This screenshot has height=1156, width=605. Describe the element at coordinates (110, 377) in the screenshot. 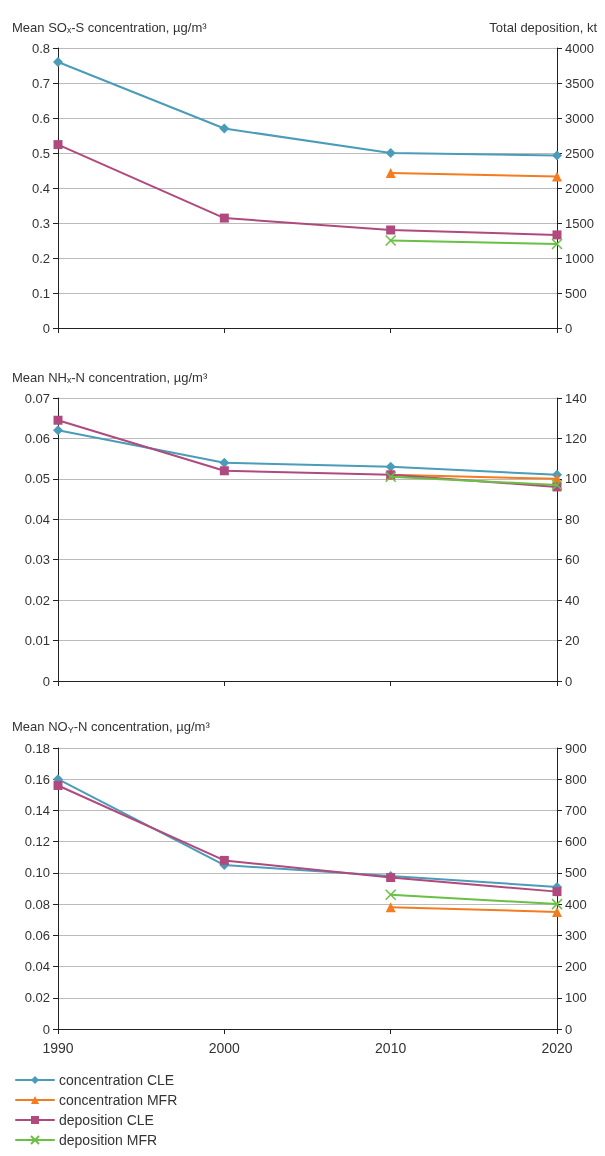

I see `y-axis-title: Mean NHₓ-N concentration, µg/m³` at that location.